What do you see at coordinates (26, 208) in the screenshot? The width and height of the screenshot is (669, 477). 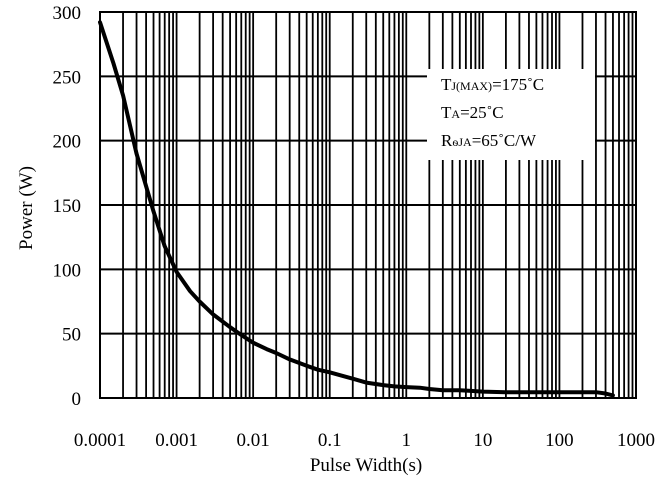 I see `y-axis-label: Power (W)` at bounding box center [26, 208].